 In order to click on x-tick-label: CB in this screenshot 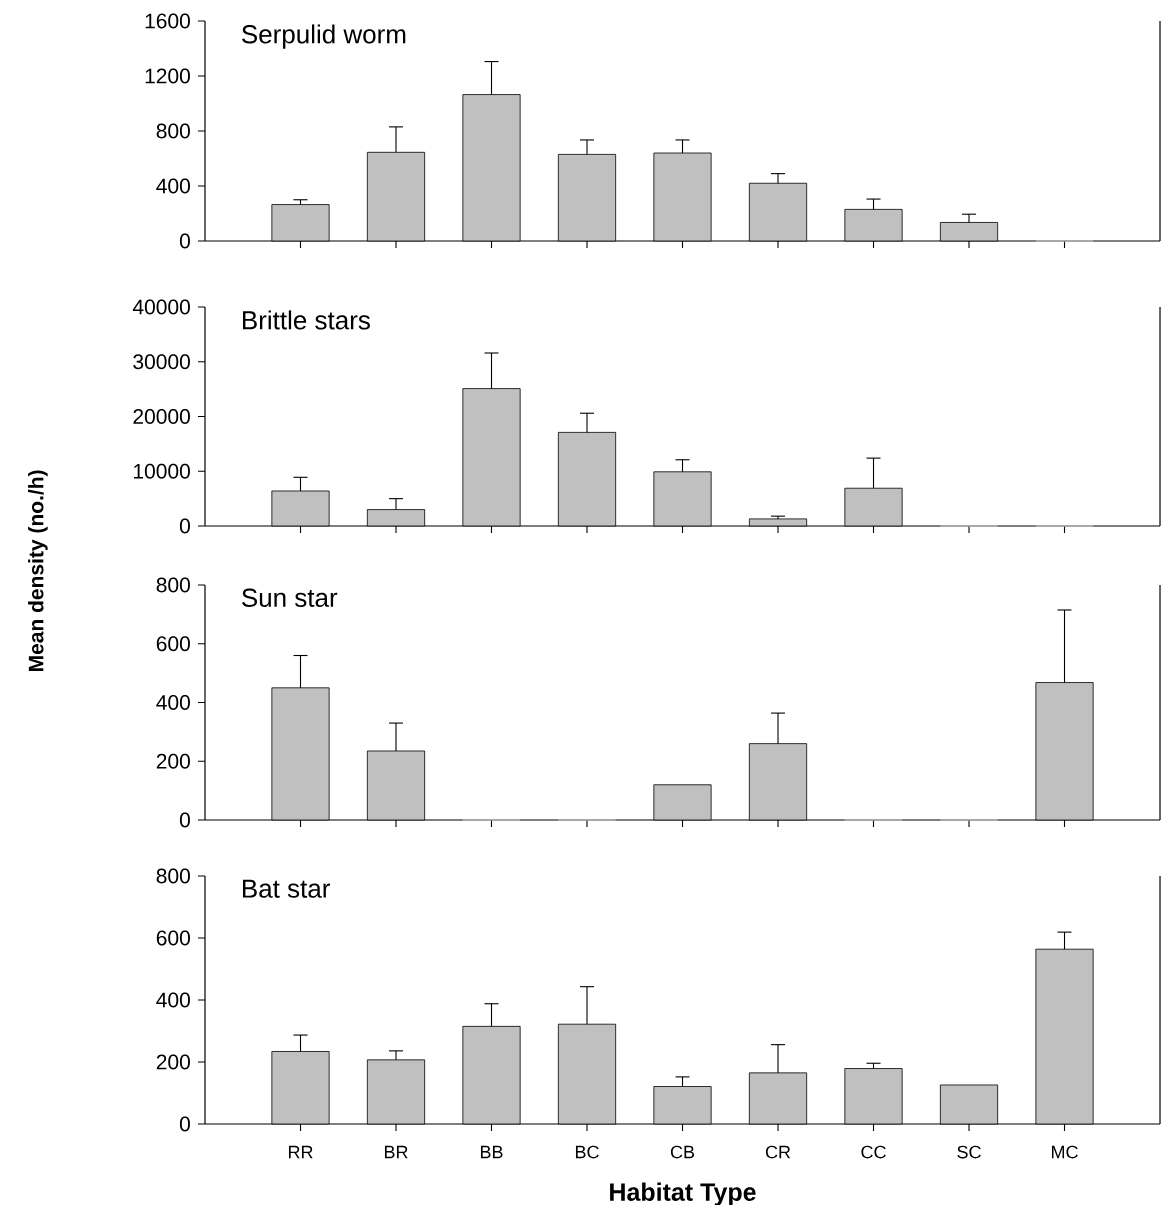, I will do `click(682, 1152)`.